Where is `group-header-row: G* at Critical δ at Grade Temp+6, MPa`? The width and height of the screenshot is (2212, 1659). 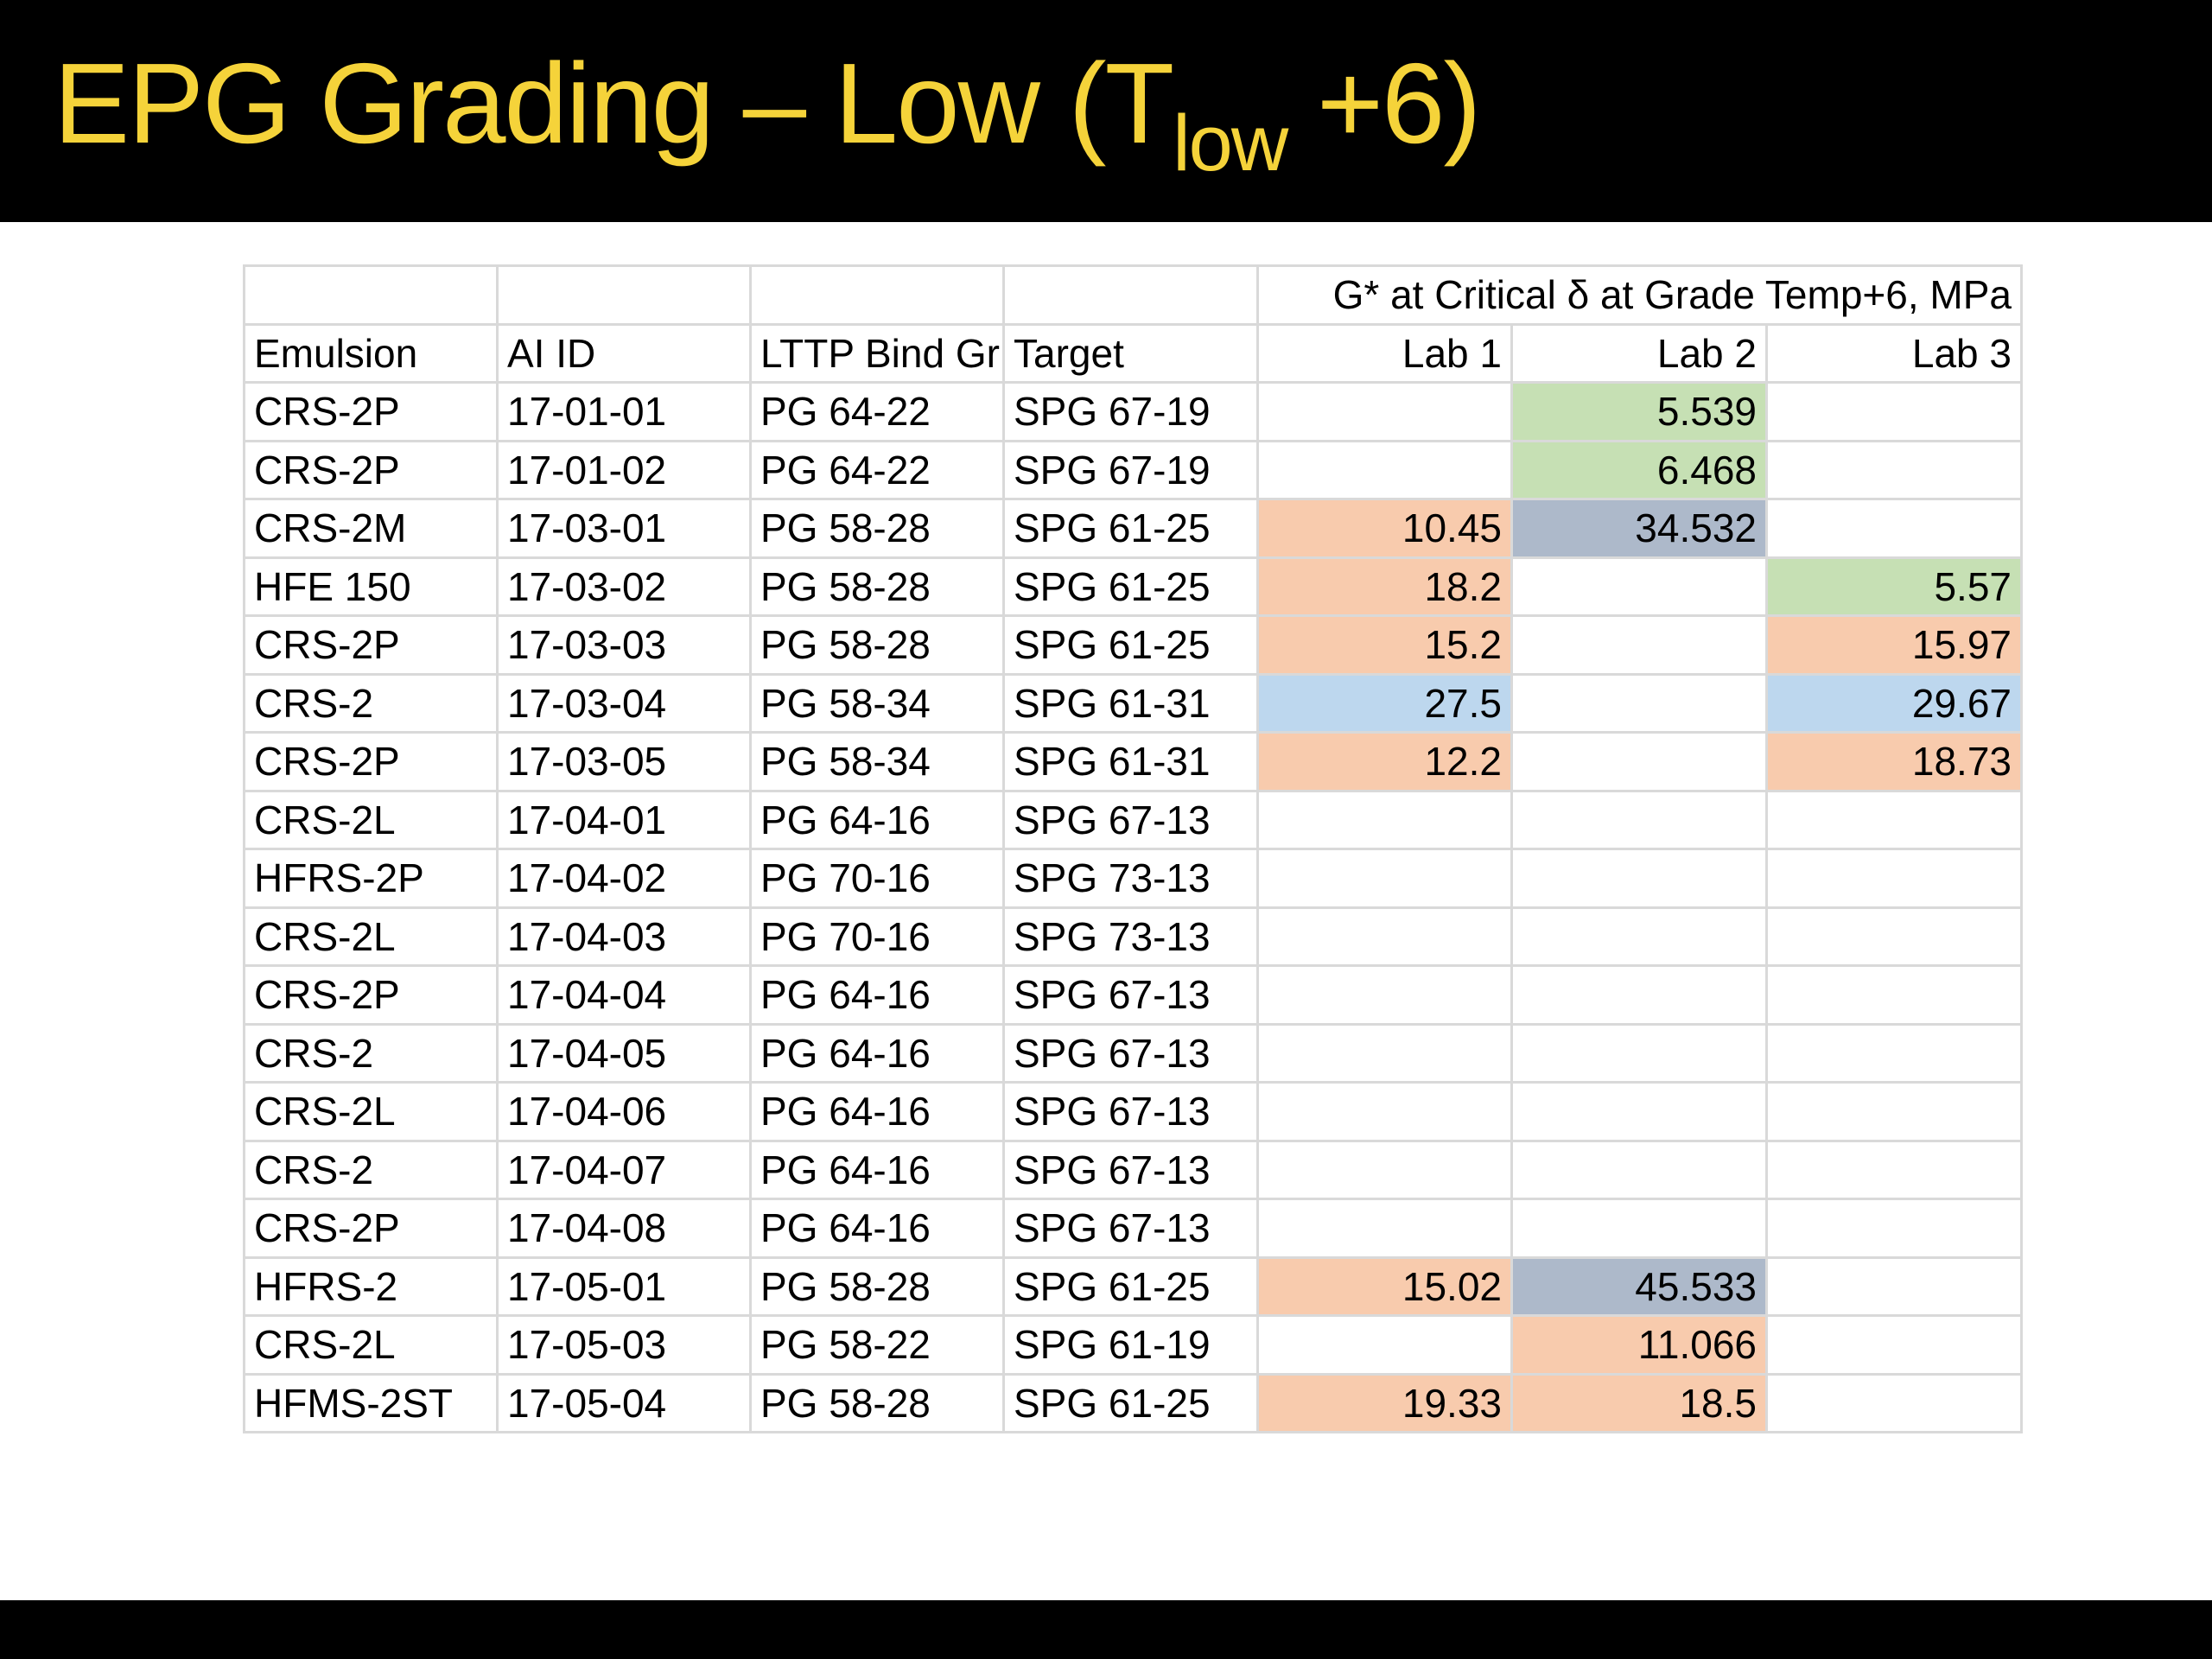
group-header-row: G* at Critical δ at Grade Temp+6, MPa is located at coordinates (1133, 295).